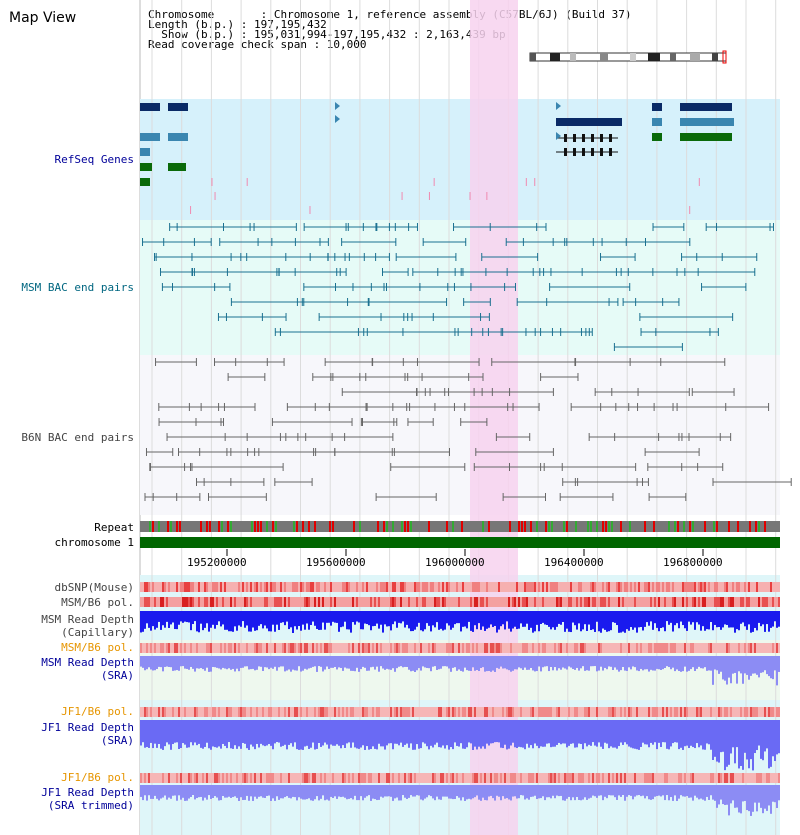 This screenshot has width=800, height=835. What do you see at coordinates (574, 138) in the screenshot?
I see `refseq-exon` at bounding box center [574, 138].